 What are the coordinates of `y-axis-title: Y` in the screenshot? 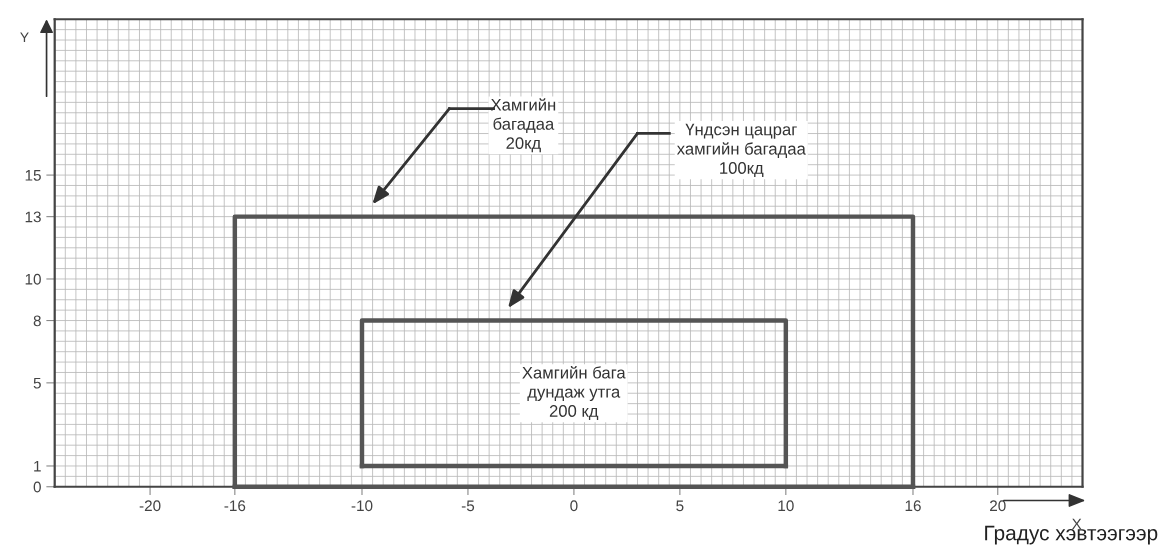 It's located at (24, 37).